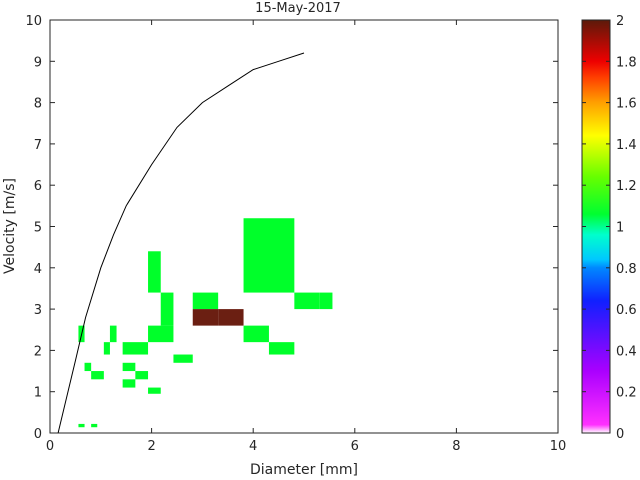 Image resolution: width=640 pixels, height=480 pixels. Describe the element at coordinates (626, 269) in the screenshot. I see `colorbar-tick-label: 0.8` at that location.